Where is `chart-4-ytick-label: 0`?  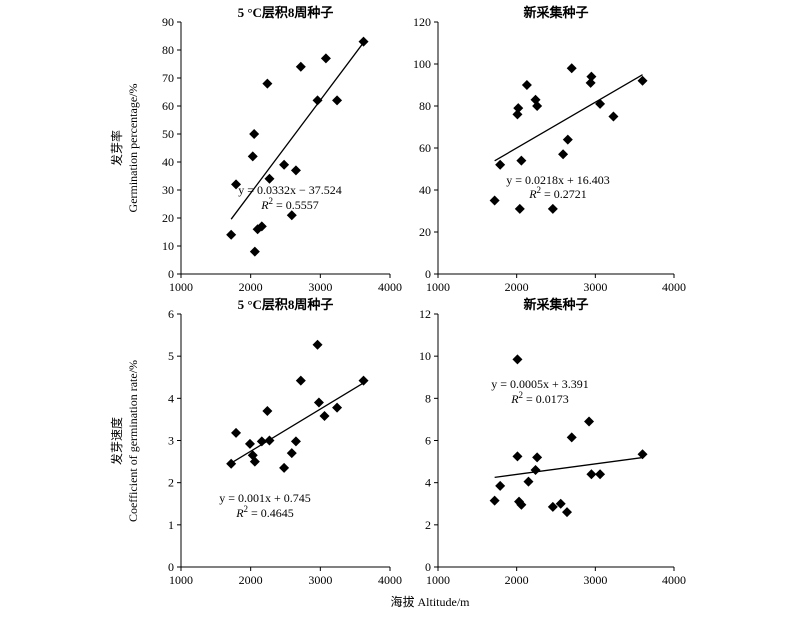 chart-4-ytick-label: 0 is located at coordinates (428, 567).